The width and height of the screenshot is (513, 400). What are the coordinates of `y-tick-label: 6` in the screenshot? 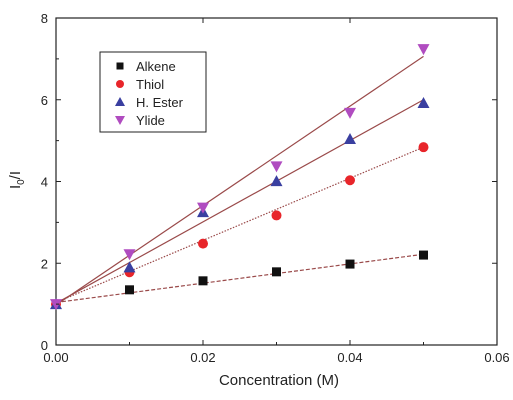 It's located at (44, 100).